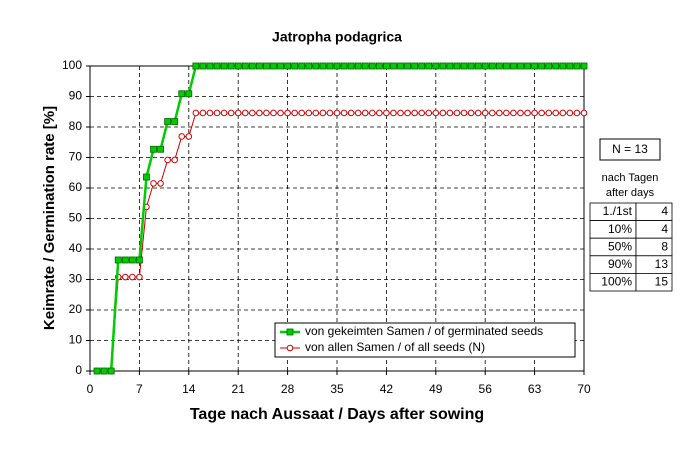 The image size is (700, 450). What do you see at coordinates (337, 414) in the screenshot?
I see `x-axis-title: Tage nach Aussaat / Days after sowing` at bounding box center [337, 414].